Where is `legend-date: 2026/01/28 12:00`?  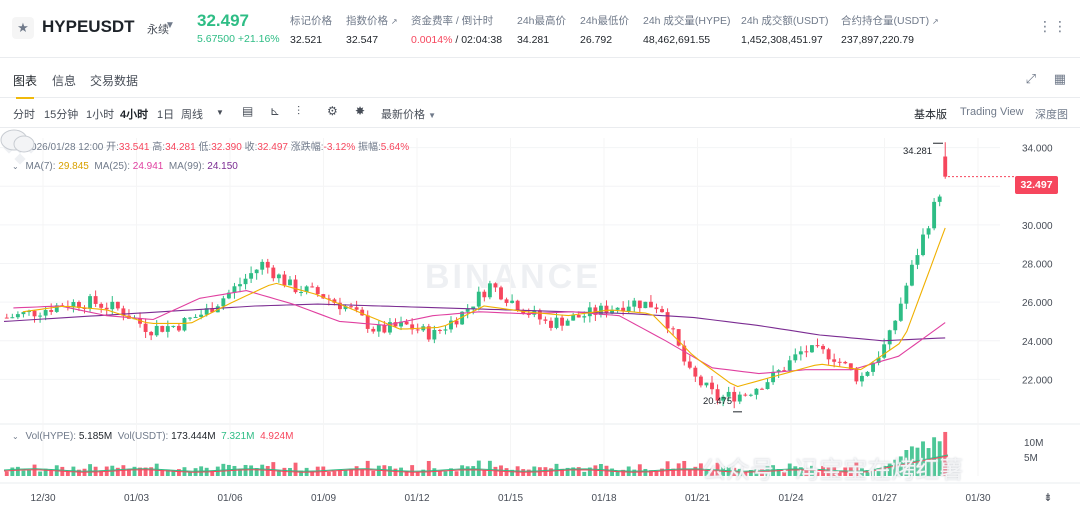 legend-date: 2026/01/28 12:00 is located at coordinates (64, 147).